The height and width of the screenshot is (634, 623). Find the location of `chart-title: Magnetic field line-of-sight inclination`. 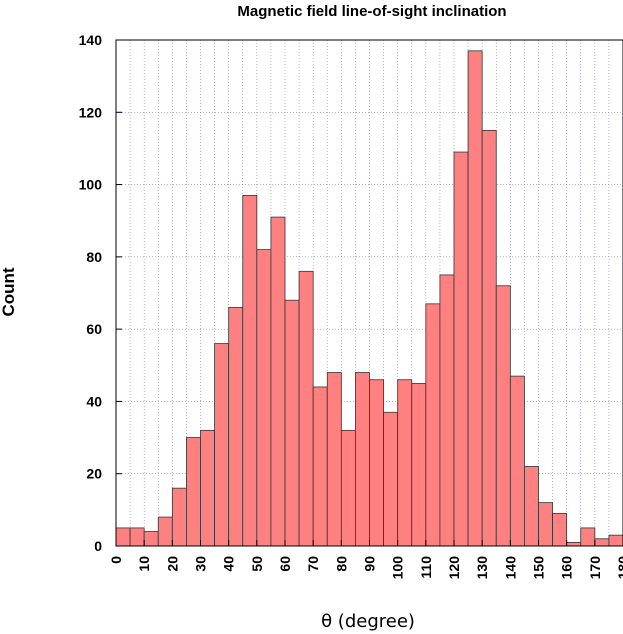

chart-title: Magnetic field line-of-sight inclination is located at coordinates (371, 11).